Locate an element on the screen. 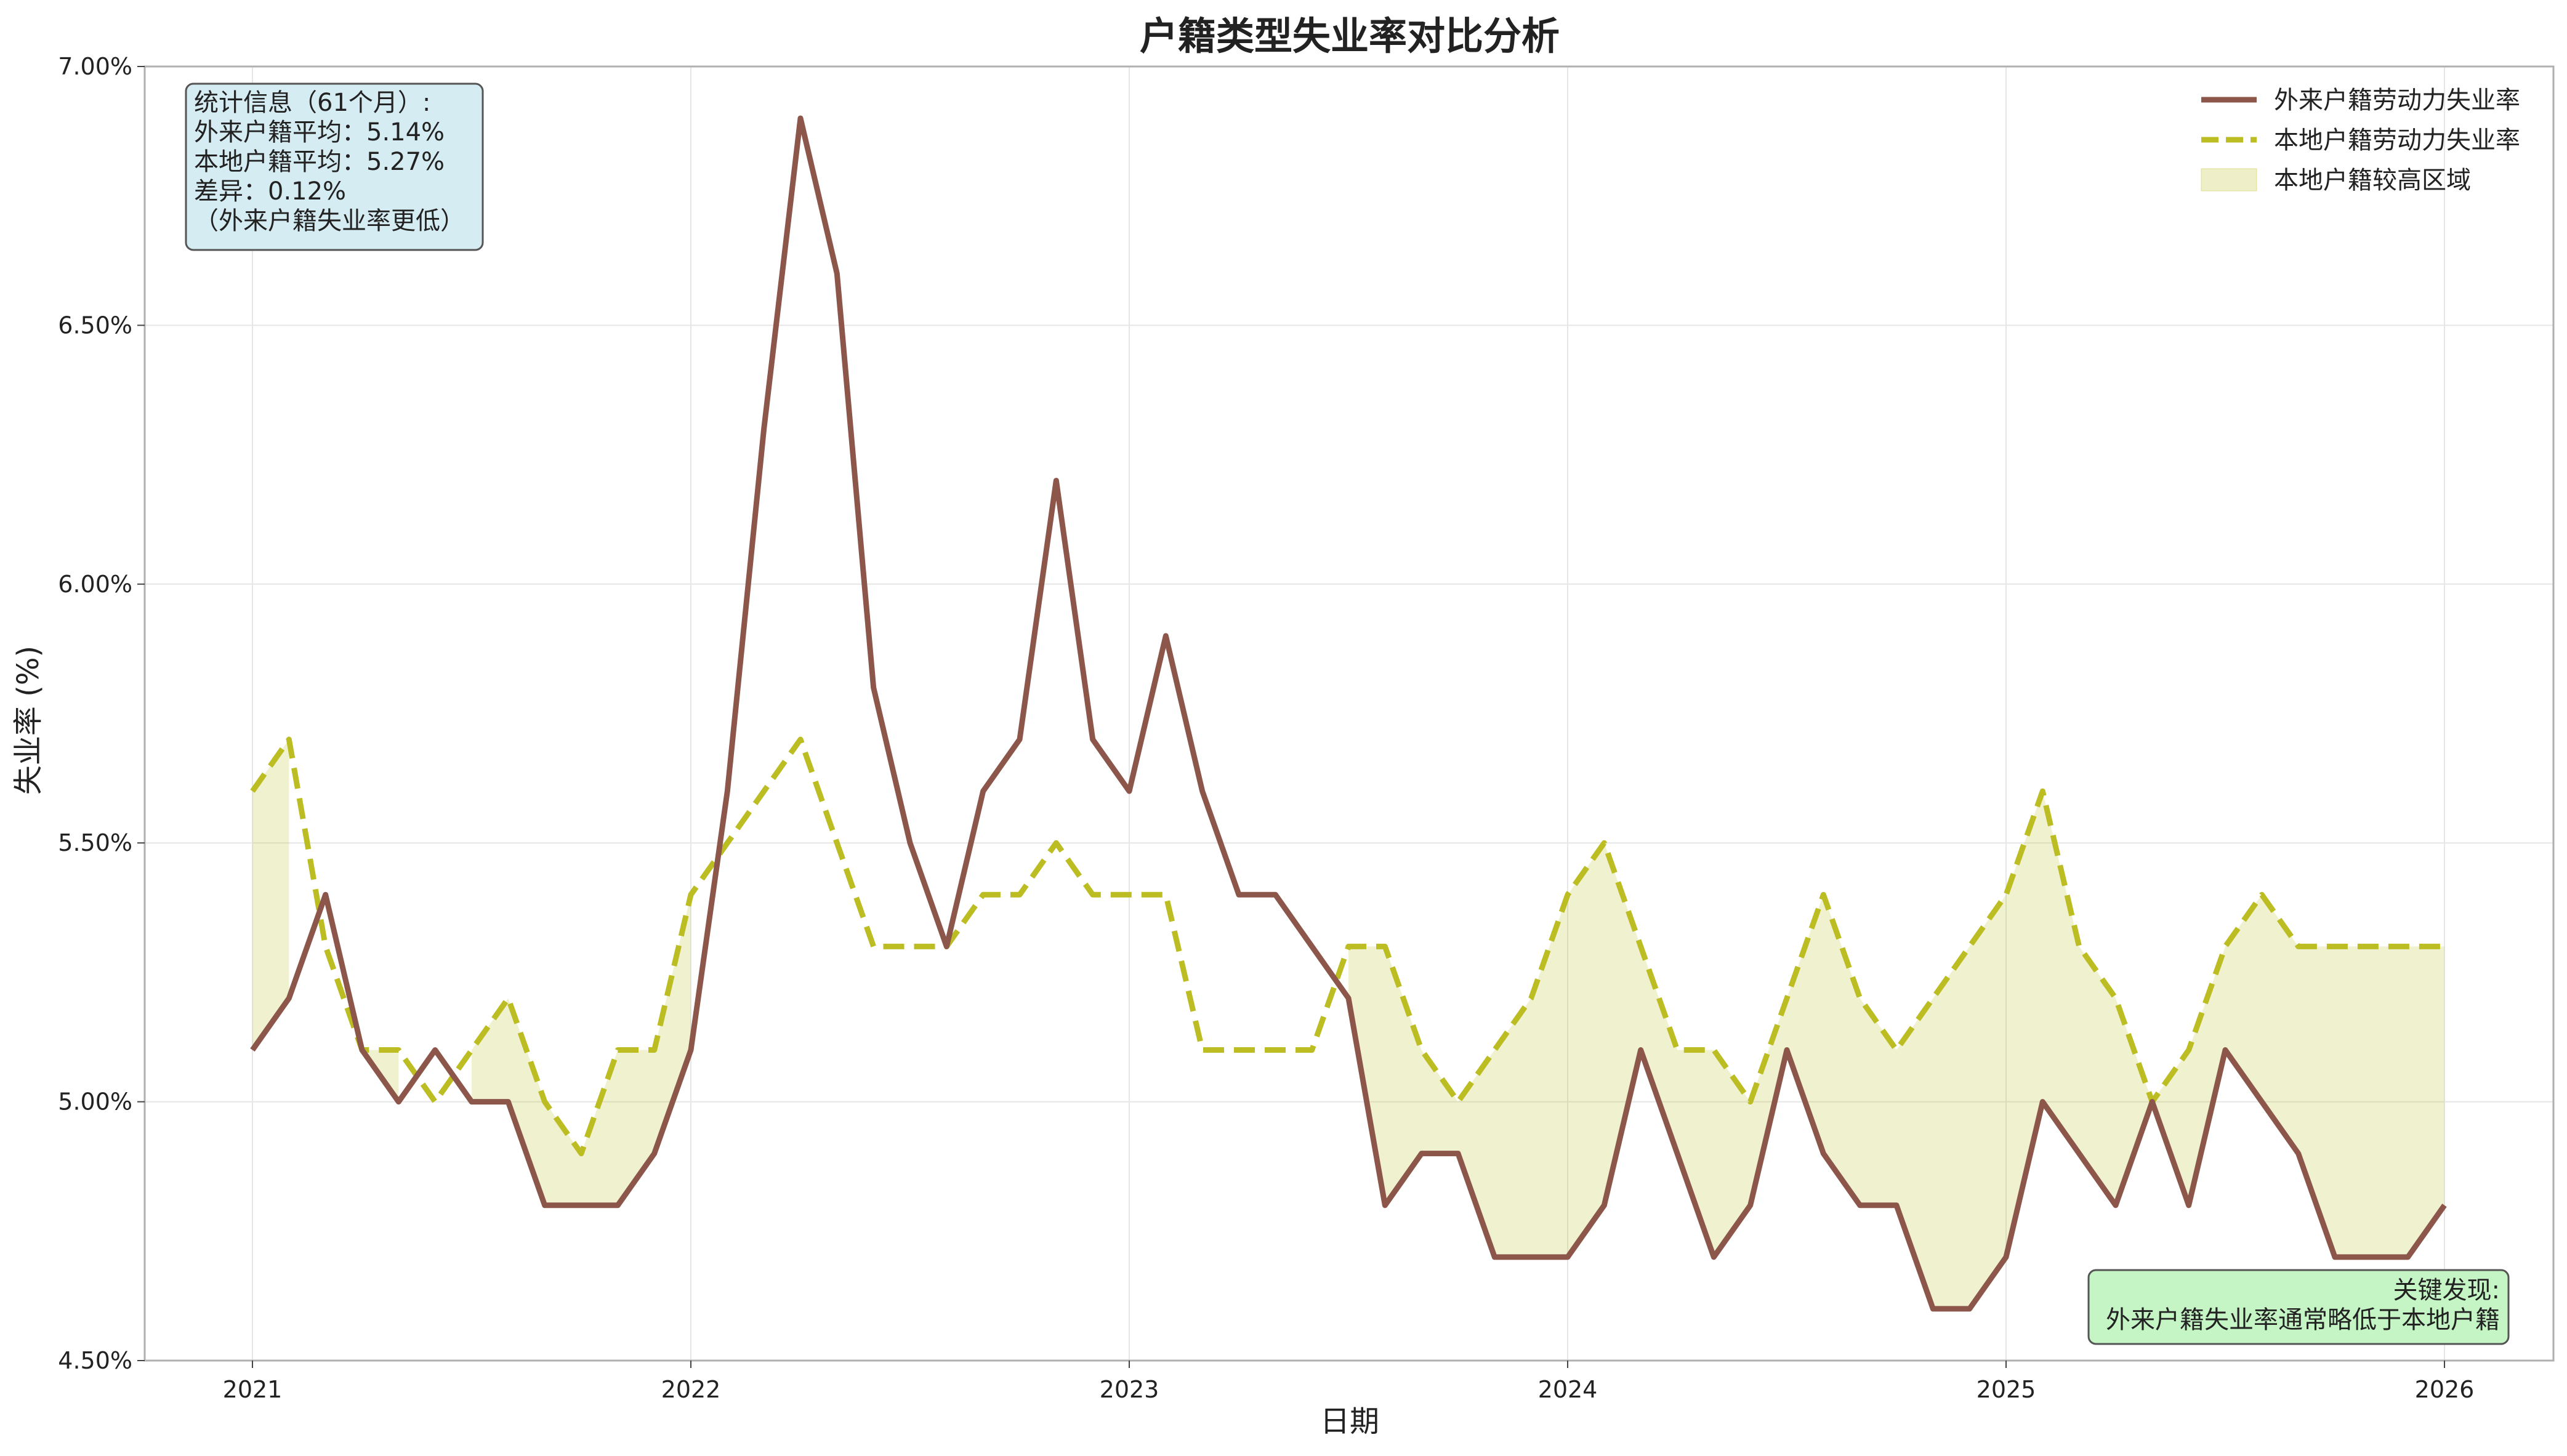 The width and height of the screenshot is (2567, 1456). finding-annotation-box: 关键发现:外来户籍失业率通常略低于本地户籍 is located at coordinates (2298, 1307).